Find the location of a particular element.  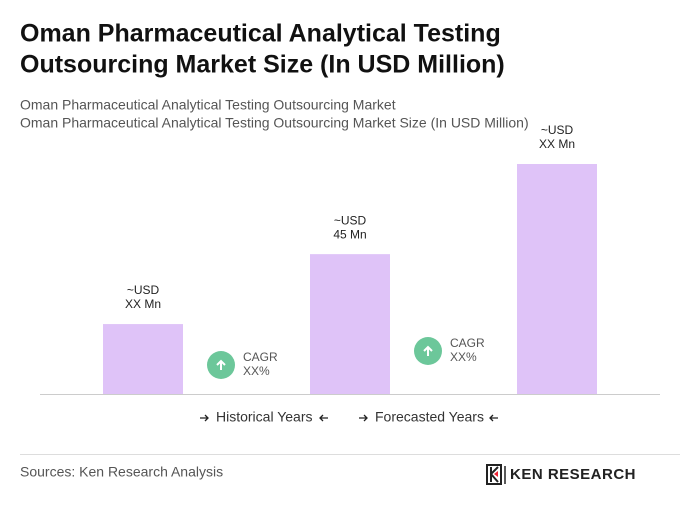

source: Sources: Ken Research Analysis is located at coordinates (121, 472).